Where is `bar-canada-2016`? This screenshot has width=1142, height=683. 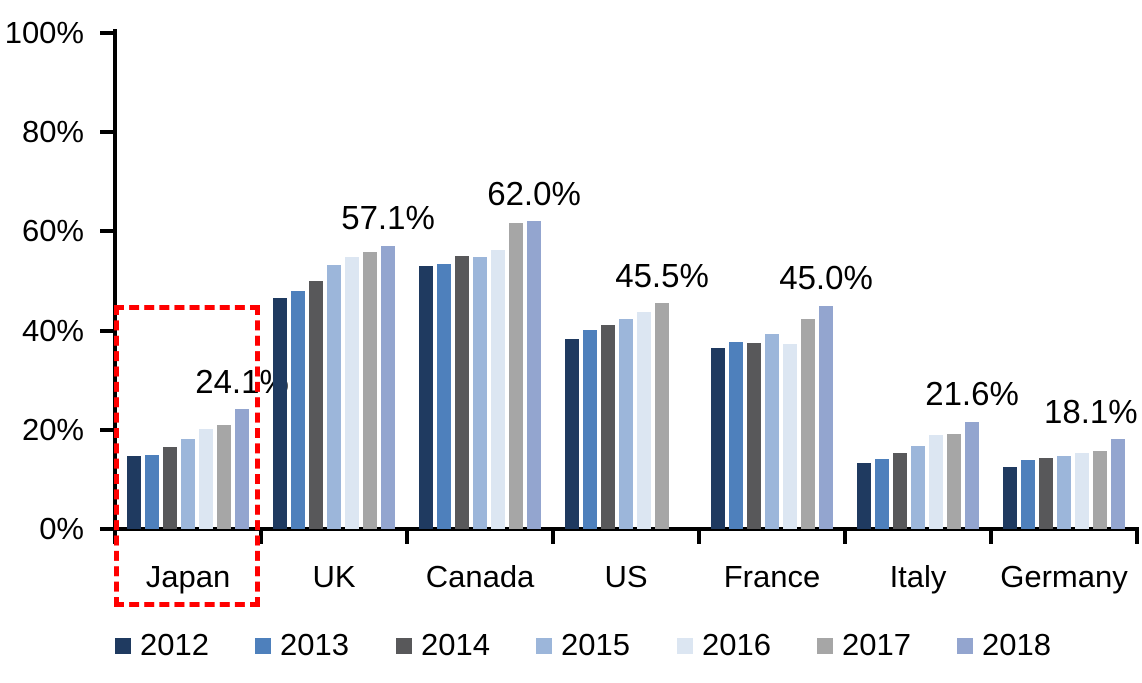 bar-canada-2016 is located at coordinates (498, 389).